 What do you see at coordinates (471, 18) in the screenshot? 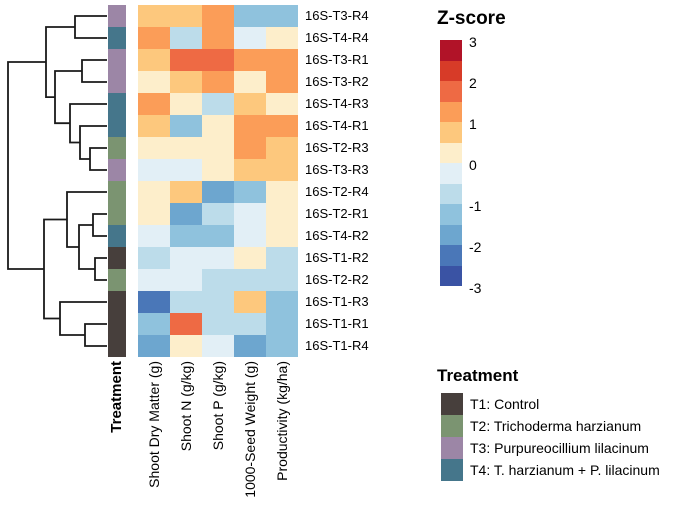
I see `zscore-legend-title: Z-score` at bounding box center [471, 18].